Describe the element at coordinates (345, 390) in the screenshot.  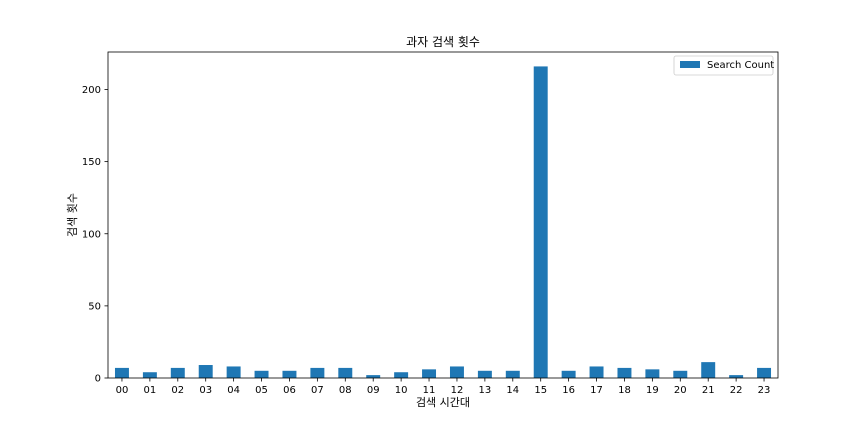
I see `x-tick-label-08: 08` at that location.